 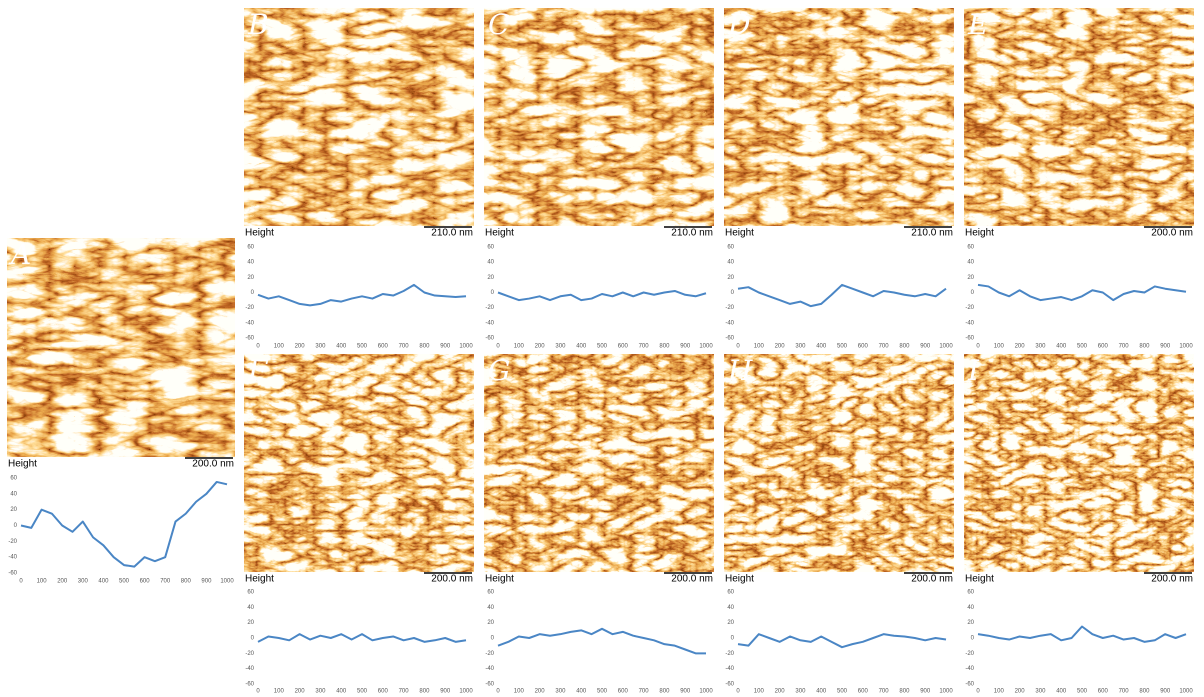 What do you see at coordinates (977, 24) in the screenshot?
I see `panel-letter: E` at bounding box center [977, 24].